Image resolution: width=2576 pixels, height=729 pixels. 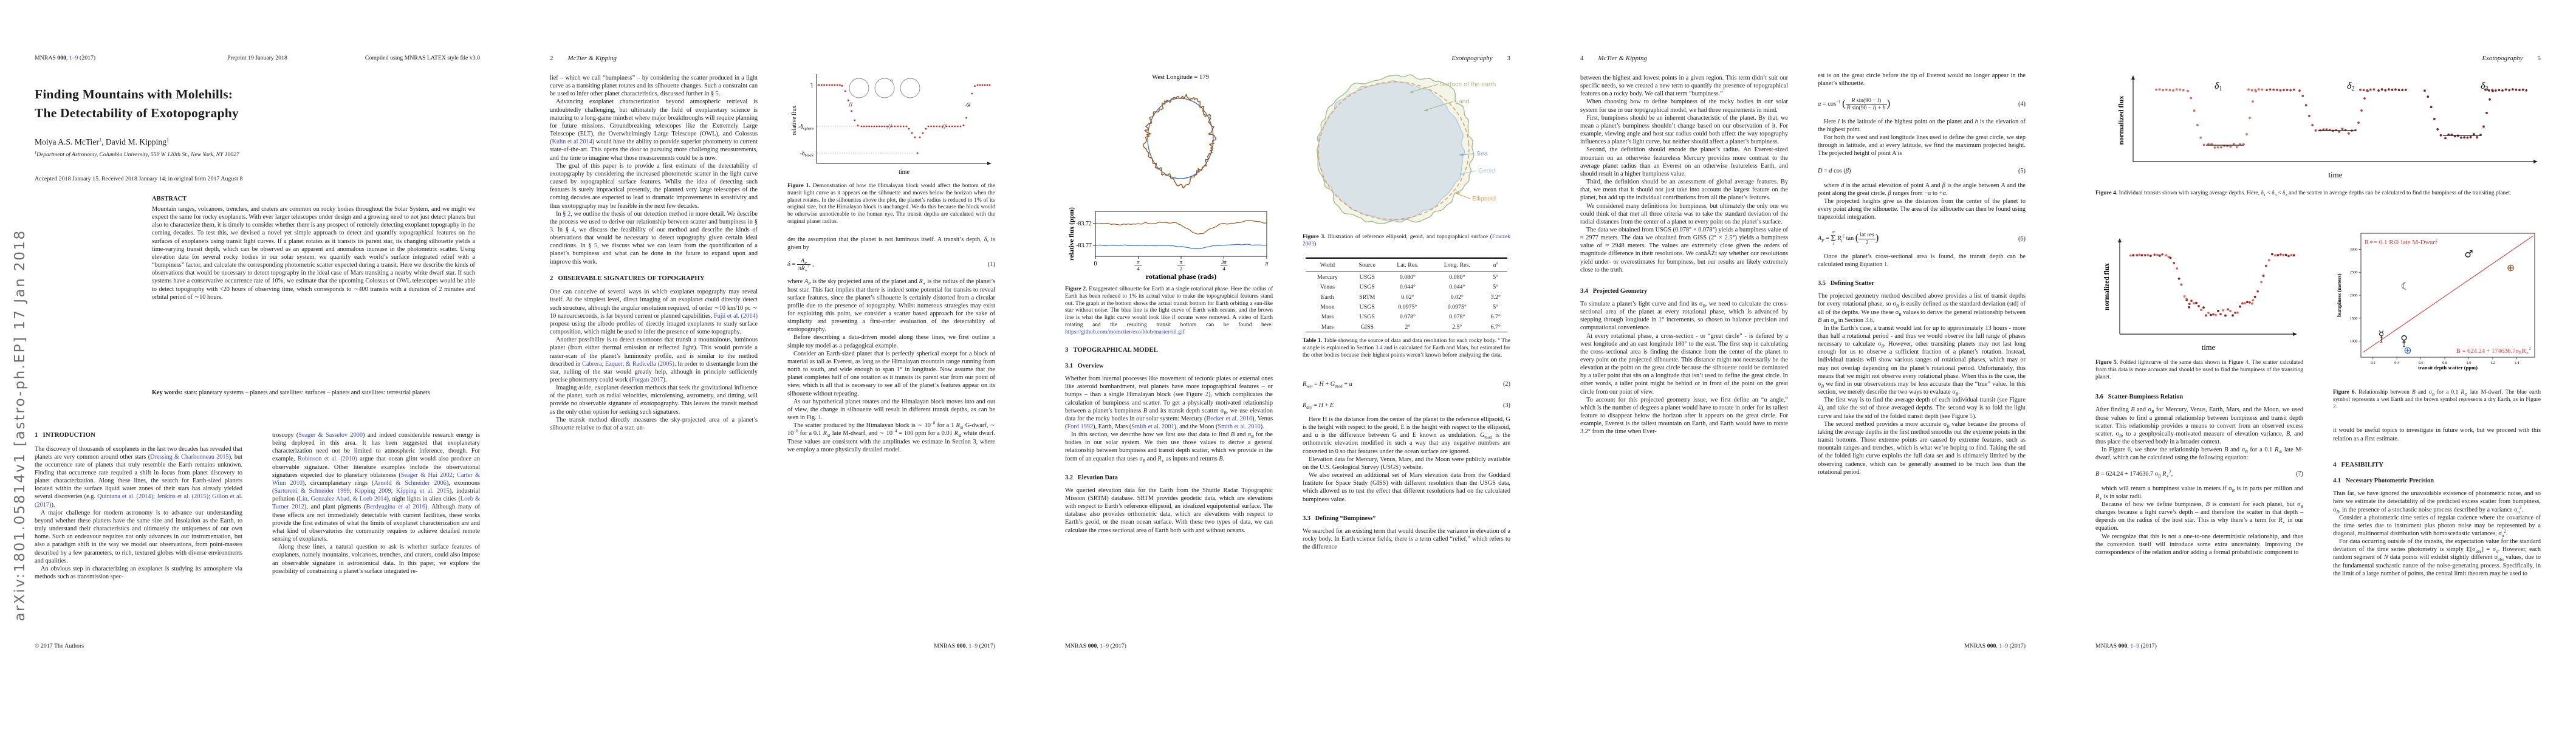 I want to click on table-row: Moon USGS 0.0975° 0.0975° 5°, so click(x=1406, y=307).